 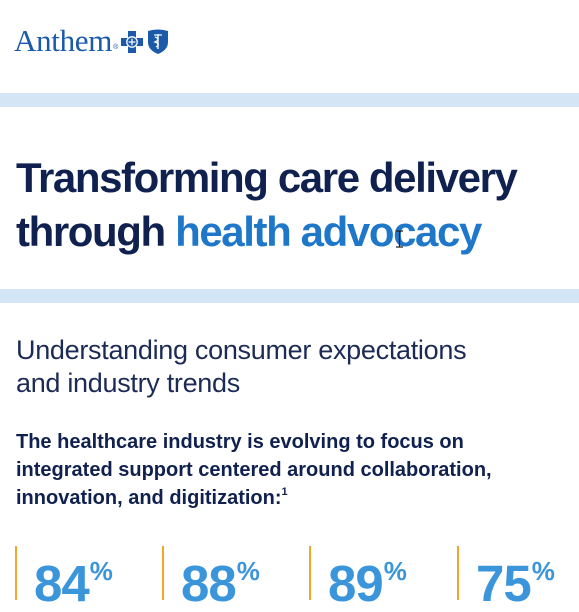 I want to click on stat-value: 75%, so click(x=515, y=577).